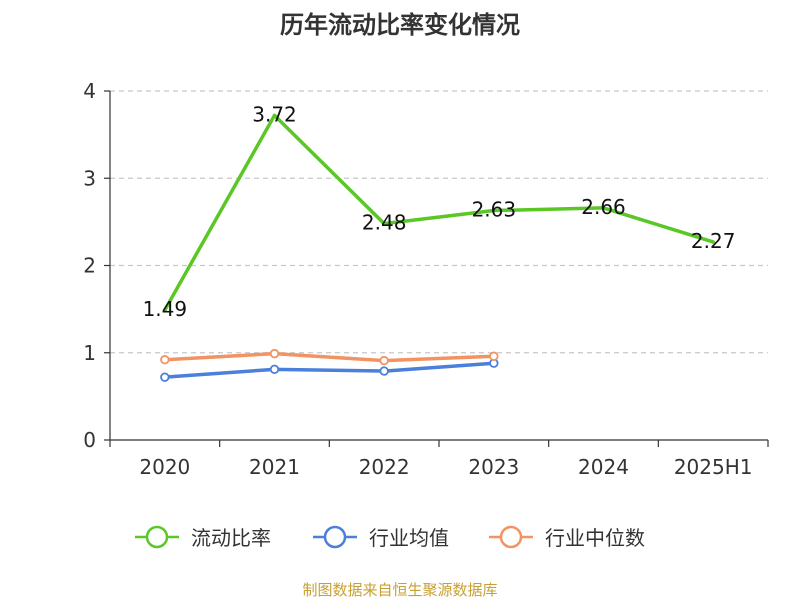 The height and width of the screenshot is (600, 800). I want to click on data-label: 1.49, so click(165, 309).